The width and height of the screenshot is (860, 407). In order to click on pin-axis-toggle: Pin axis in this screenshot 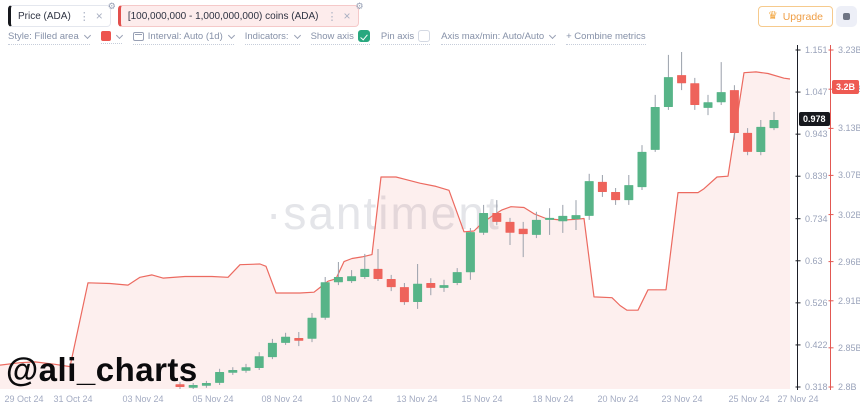, I will do `click(405, 37)`.